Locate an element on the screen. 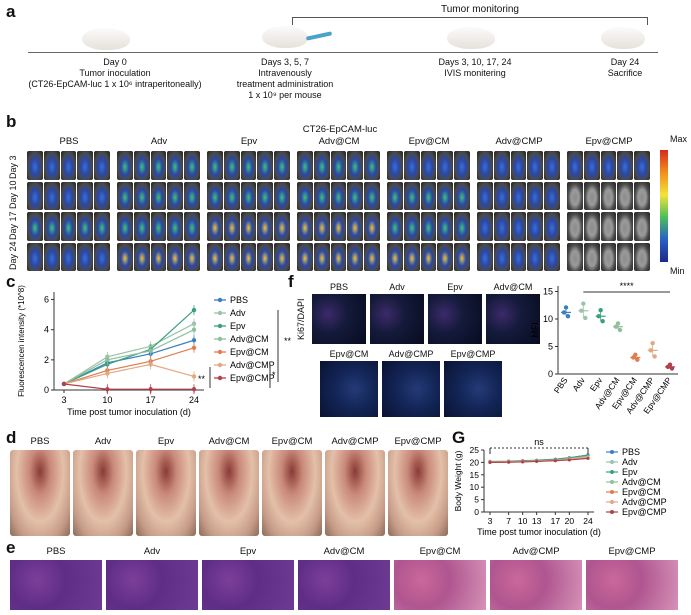  ivis-group-label: Adv@CM is located at coordinates (339, 141).